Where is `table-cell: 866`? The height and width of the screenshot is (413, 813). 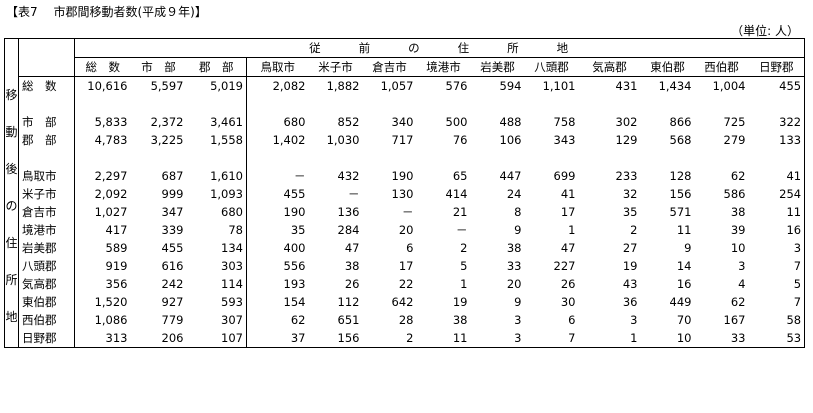
table-cell: 866 is located at coordinates (680, 122).